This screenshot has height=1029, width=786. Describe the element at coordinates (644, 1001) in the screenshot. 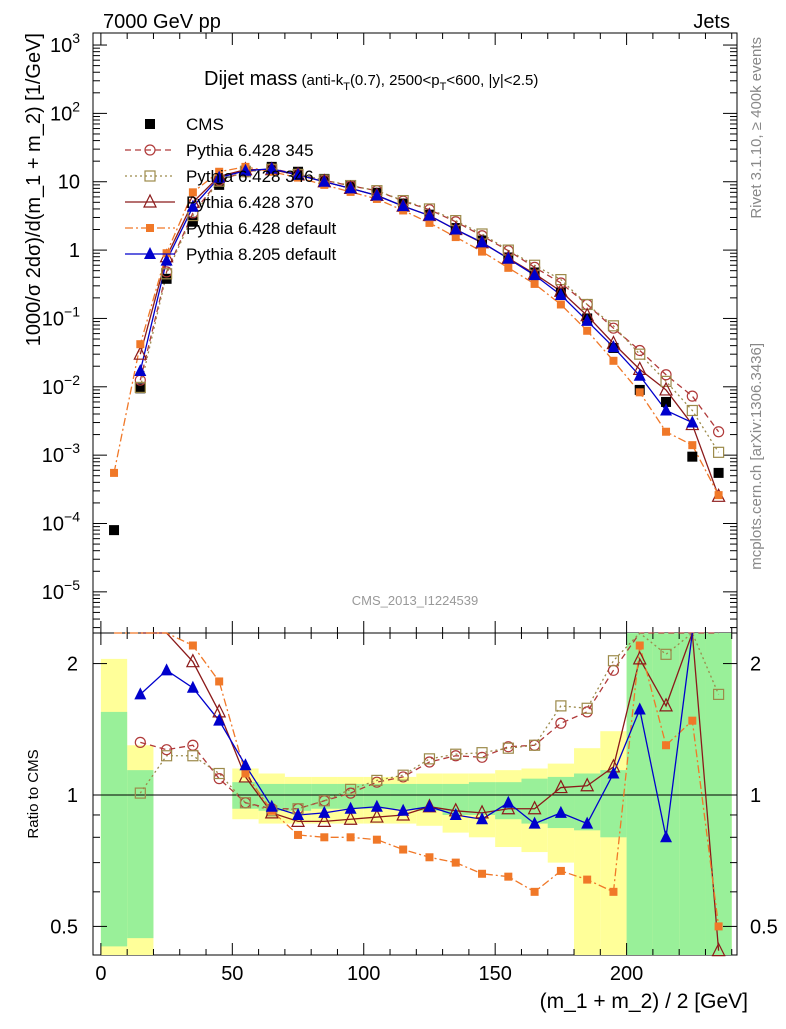

I see `x-axis-label: (m_1 + m_2) / 2 [GeV]` at that location.